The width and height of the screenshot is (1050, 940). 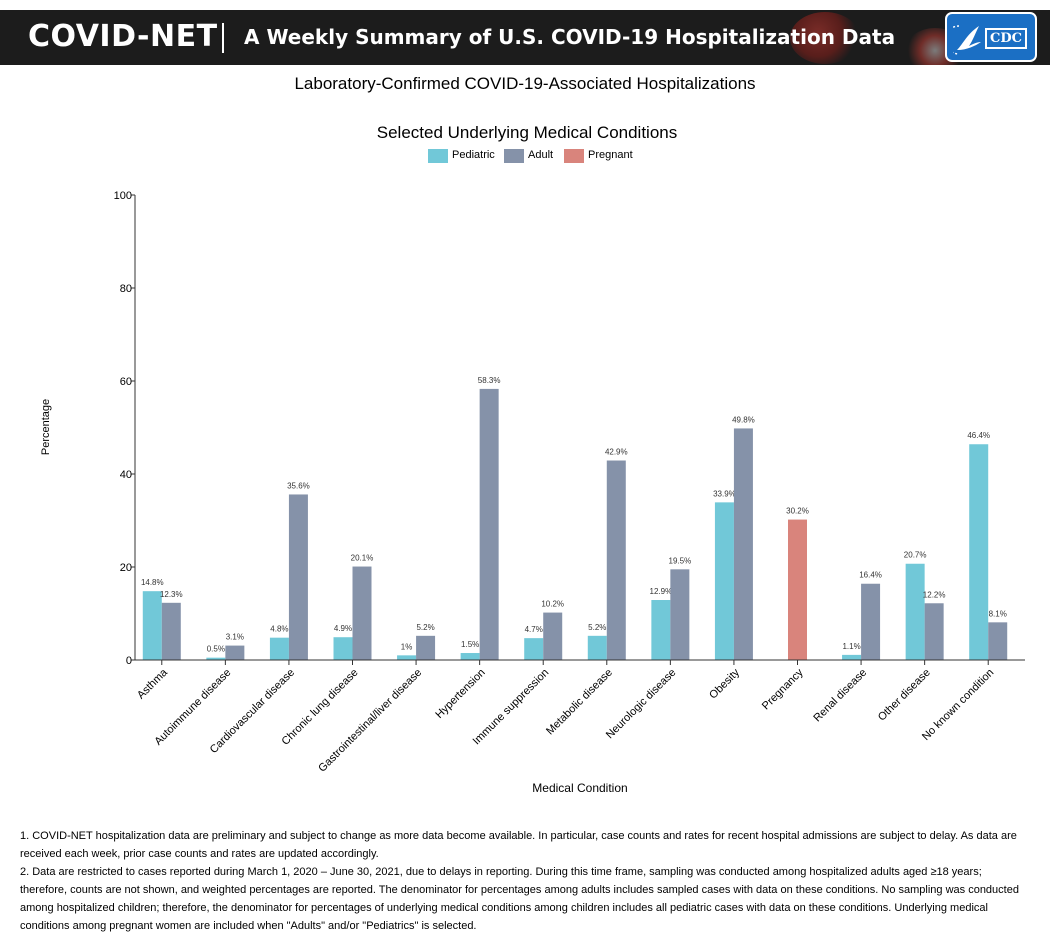 What do you see at coordinates (743, 419) in the screenshot?
I see `data-label-obesity-adult: 49.8%` at bounding box center [743, 419].